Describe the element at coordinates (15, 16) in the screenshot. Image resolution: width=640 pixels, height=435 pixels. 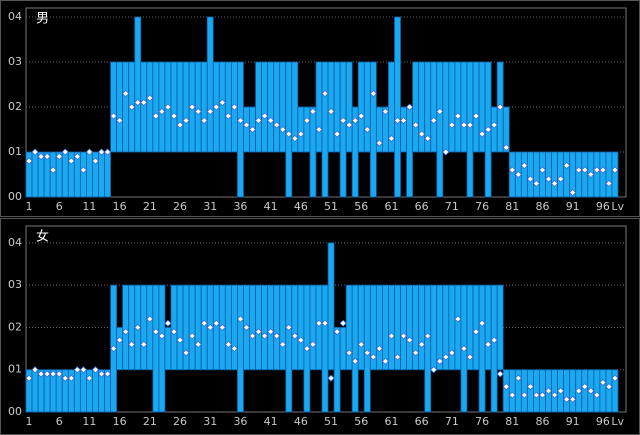
I see `y-tick-label: 04` at that location.